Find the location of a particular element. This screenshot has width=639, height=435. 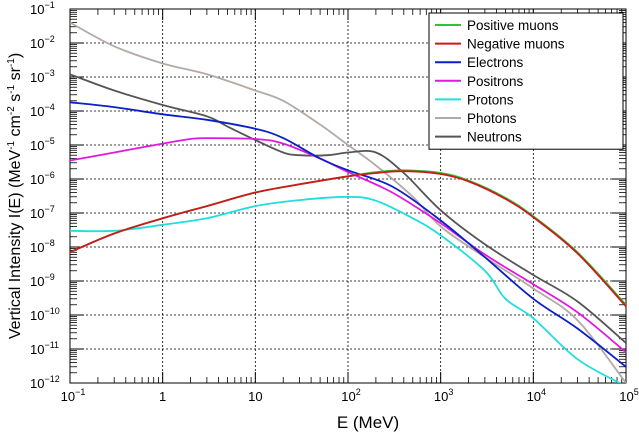

y-tick-label: 10⁻² is located at coordinates (42, 42).